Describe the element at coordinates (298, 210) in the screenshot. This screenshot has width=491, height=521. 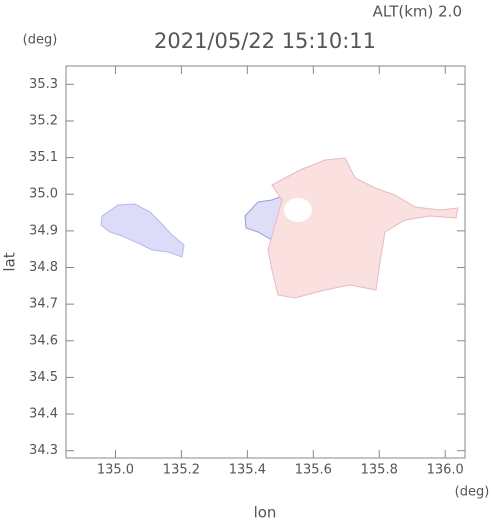
I see `gap` at that location.